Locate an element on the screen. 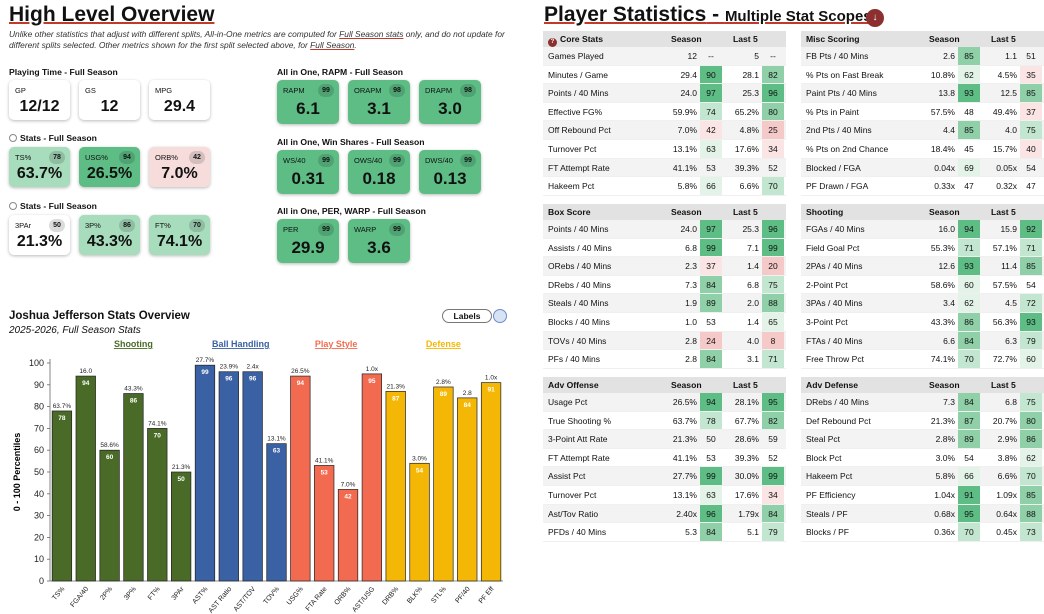 The image size is (1044, 614). card-value: 21.3% is located at coordinates (39, 241).